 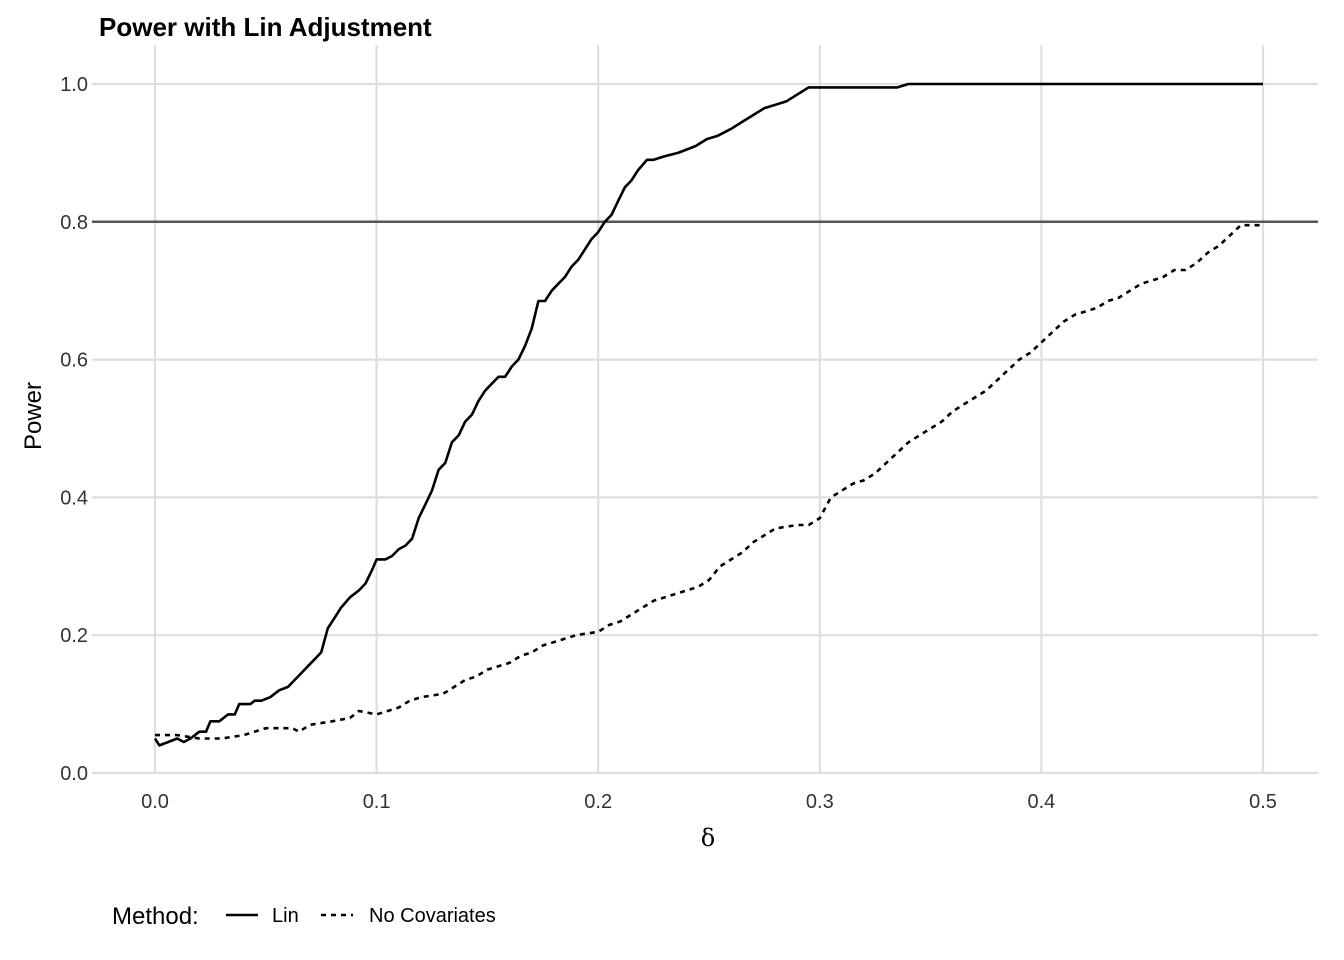 I want to click on x-axis-title: δ, so click(x=708, y=838).